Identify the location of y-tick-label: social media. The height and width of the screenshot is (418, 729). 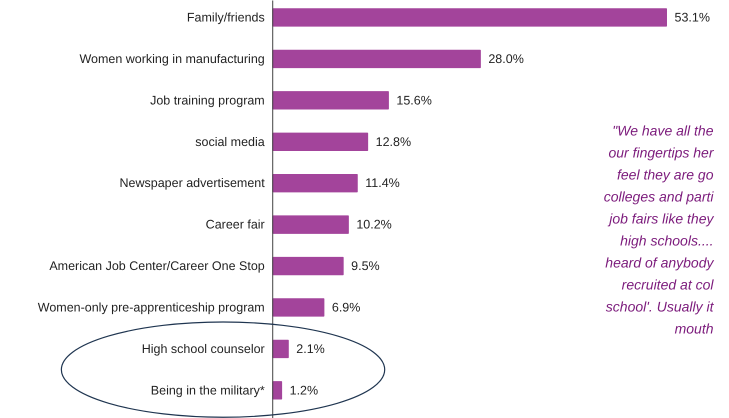
(230, 141).